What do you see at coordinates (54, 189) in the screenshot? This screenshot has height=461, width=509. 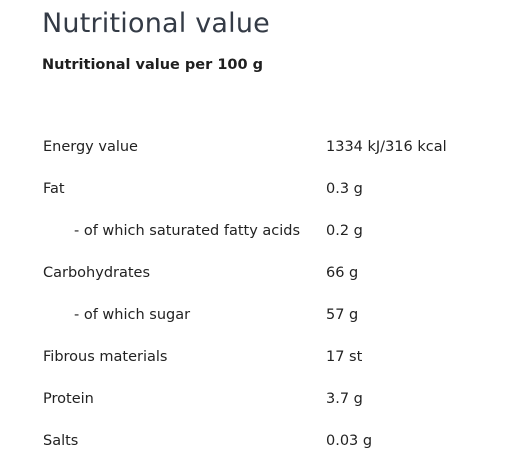 I see `row-label: Fat` at bounding box center [54, 189].